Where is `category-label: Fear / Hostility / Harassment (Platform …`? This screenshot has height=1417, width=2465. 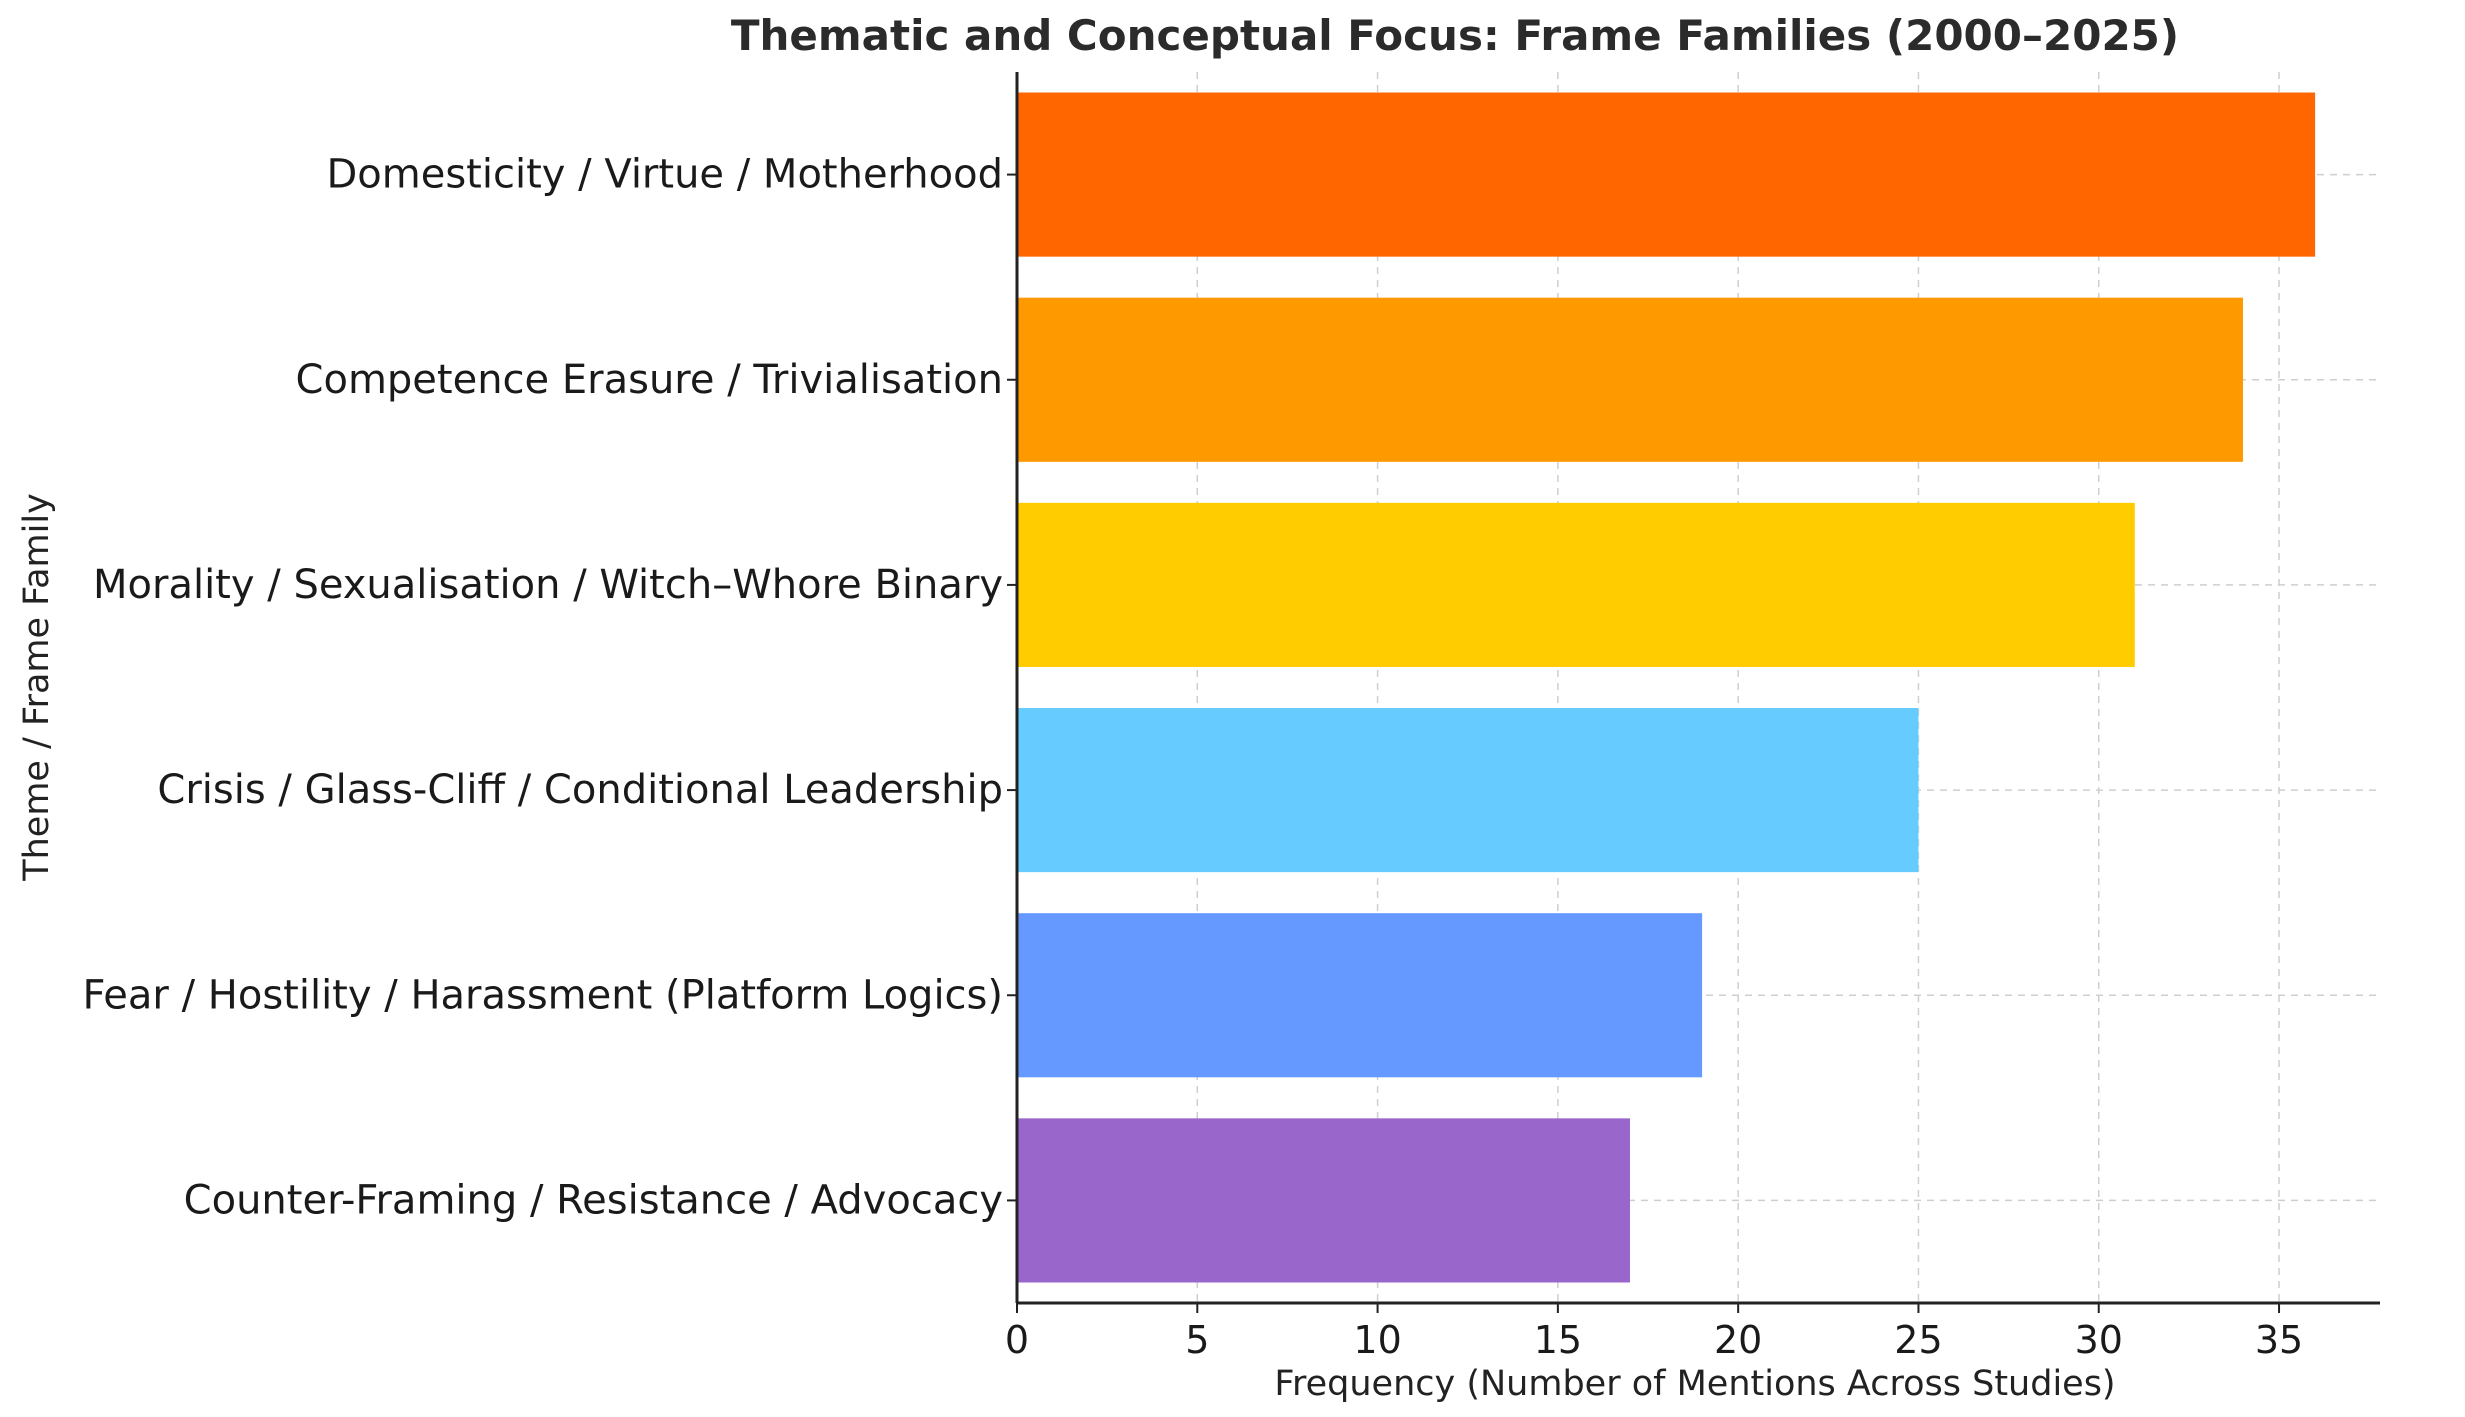
category-label: Fear / Hostility / Harassment (Platform … is located at coordinates (542, 995).